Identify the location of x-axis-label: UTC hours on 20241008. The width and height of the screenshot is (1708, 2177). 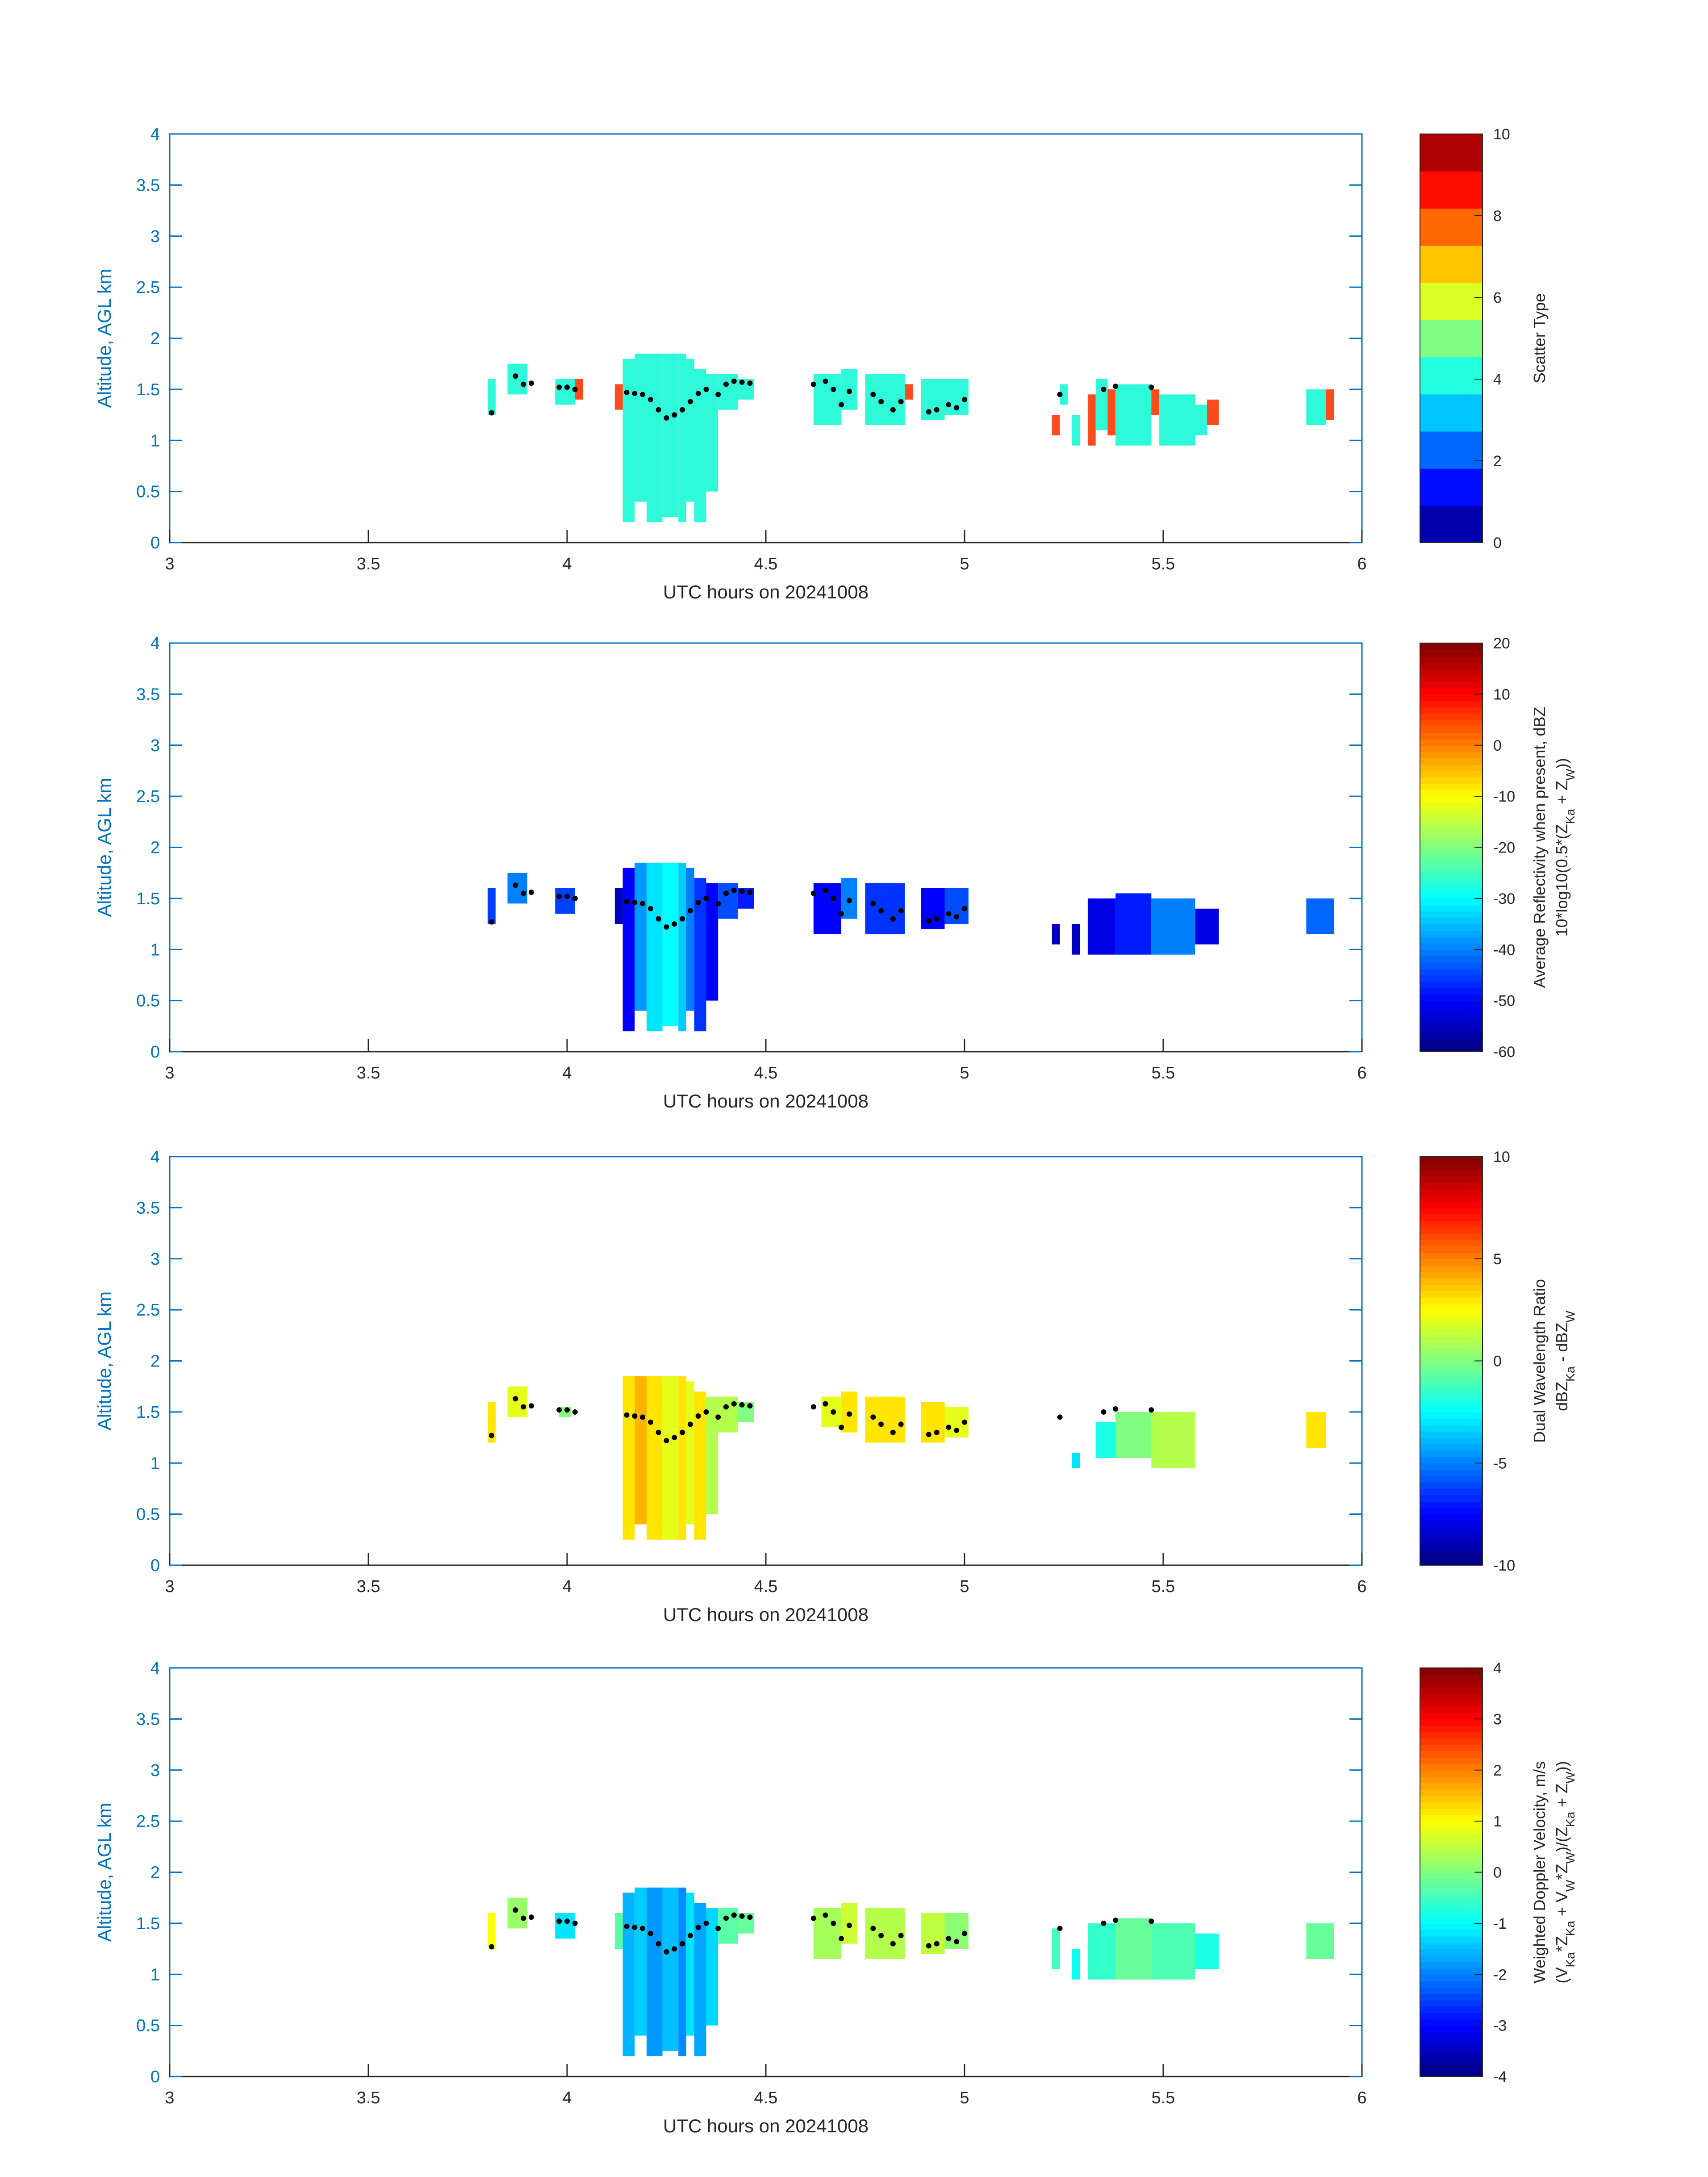
(766, 1101).